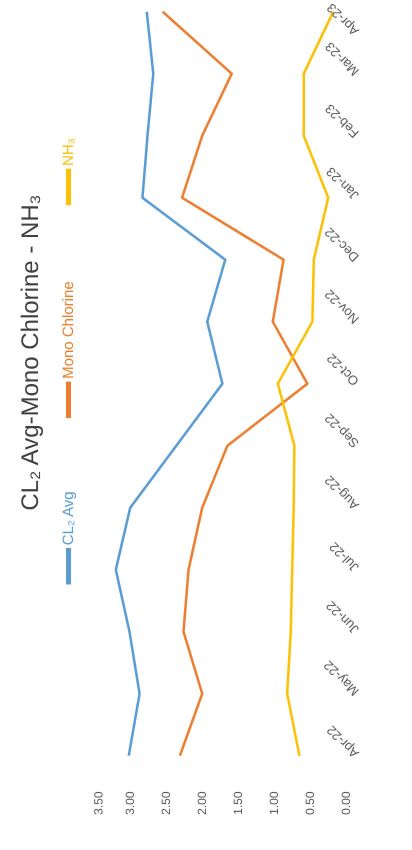  What do you see at coordinates (202, 803) in the screenshot?
I see `x-tick-label: 2.00` at bounding box center [202, 803].